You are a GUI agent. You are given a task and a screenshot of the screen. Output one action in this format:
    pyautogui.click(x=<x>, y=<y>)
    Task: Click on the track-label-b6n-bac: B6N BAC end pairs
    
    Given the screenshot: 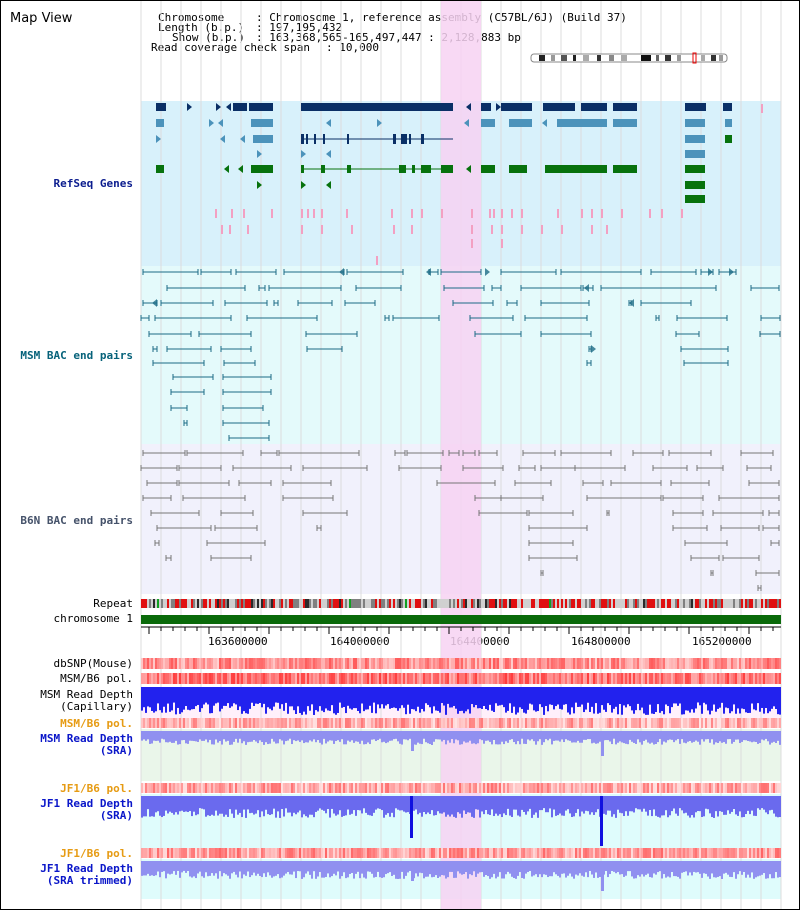 What is the action you would take?
    pyautogui.click(x=76, y=520)
    